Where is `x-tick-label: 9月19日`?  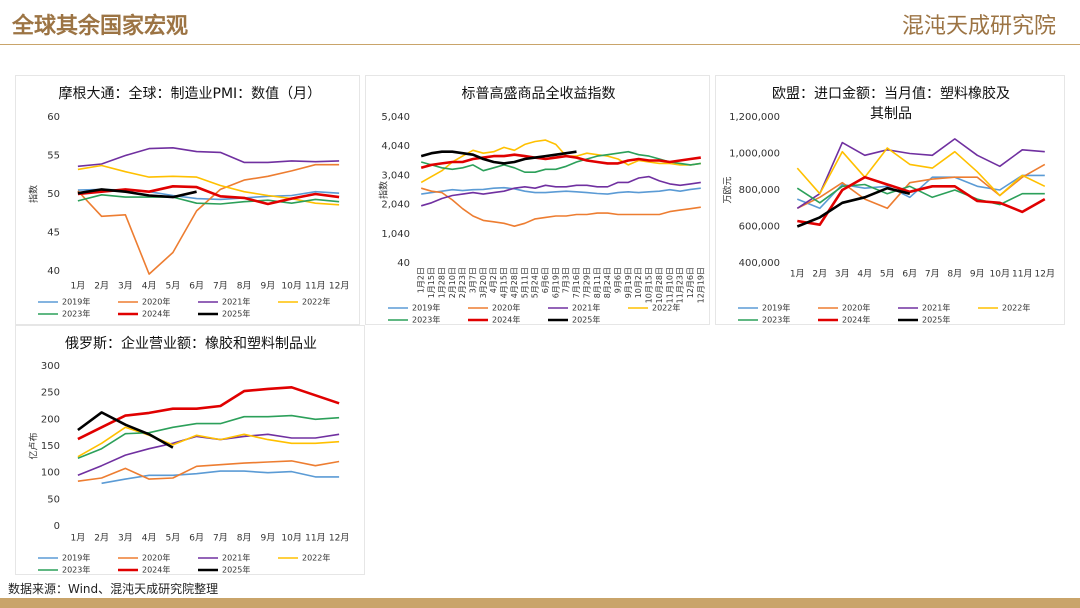
x-tick-label: 9月19日 is located at coordinates (628, 282).